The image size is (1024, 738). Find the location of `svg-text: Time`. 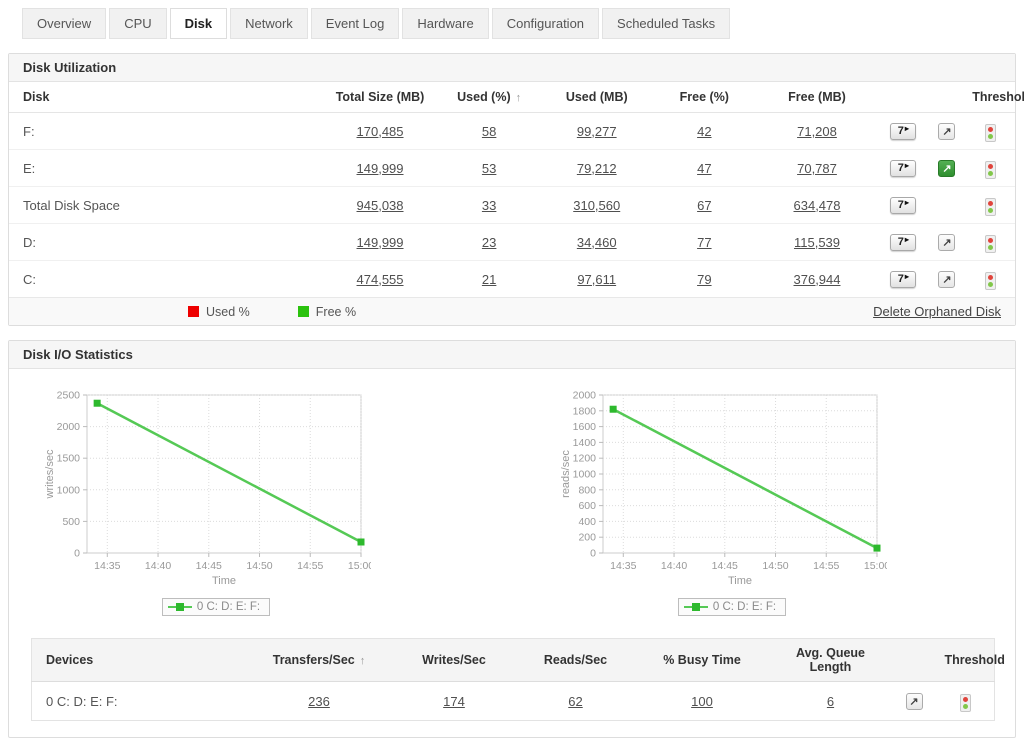

svg-text: Time is located at coordinates (740, 581).